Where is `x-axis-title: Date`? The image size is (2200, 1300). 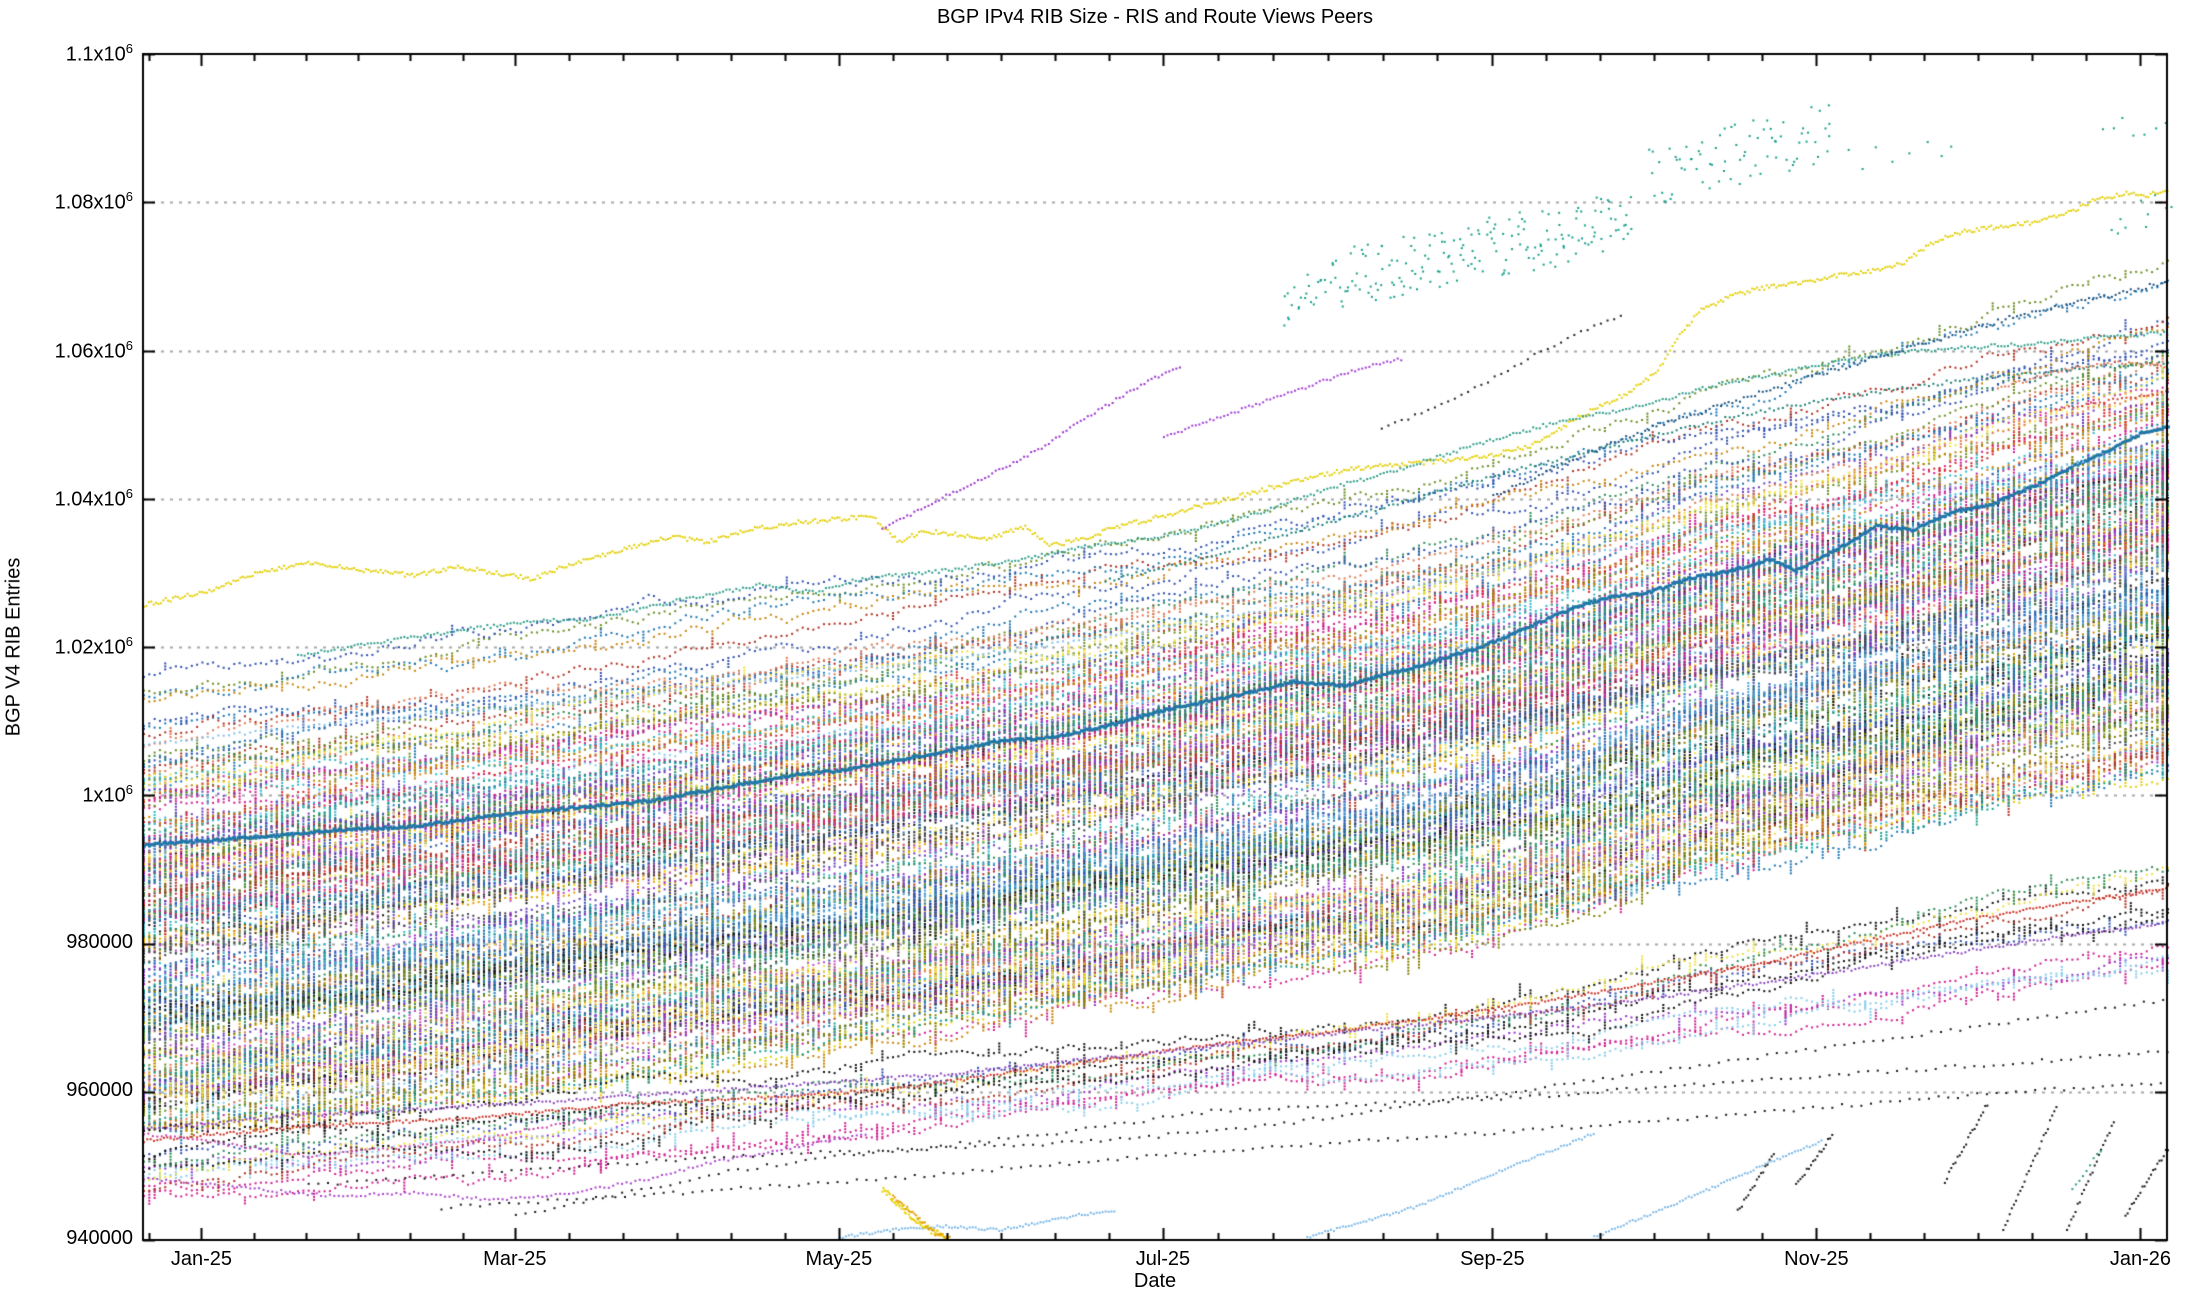 x-axis-title: Date is located at coordinates (1155, 1281).